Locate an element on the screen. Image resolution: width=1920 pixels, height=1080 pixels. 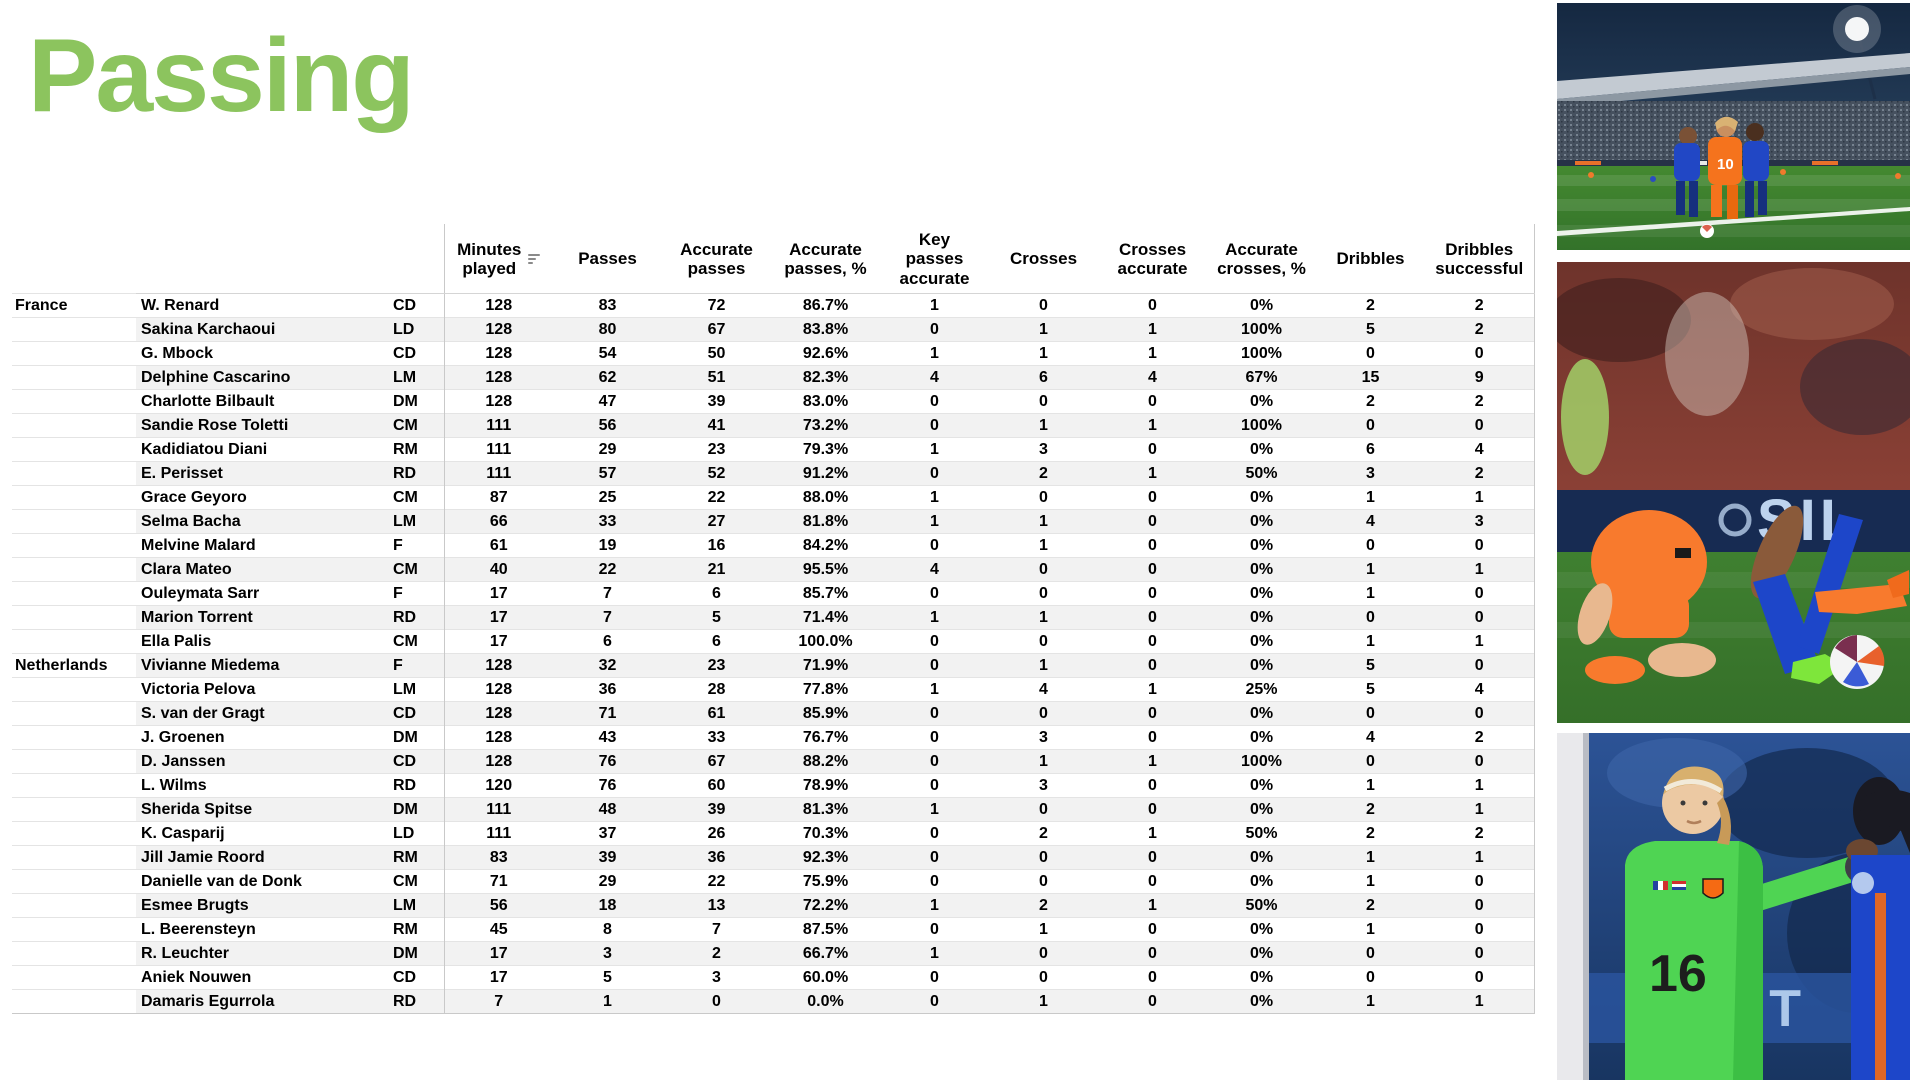
stat-value: 32 is located at coordinates (607, 665).